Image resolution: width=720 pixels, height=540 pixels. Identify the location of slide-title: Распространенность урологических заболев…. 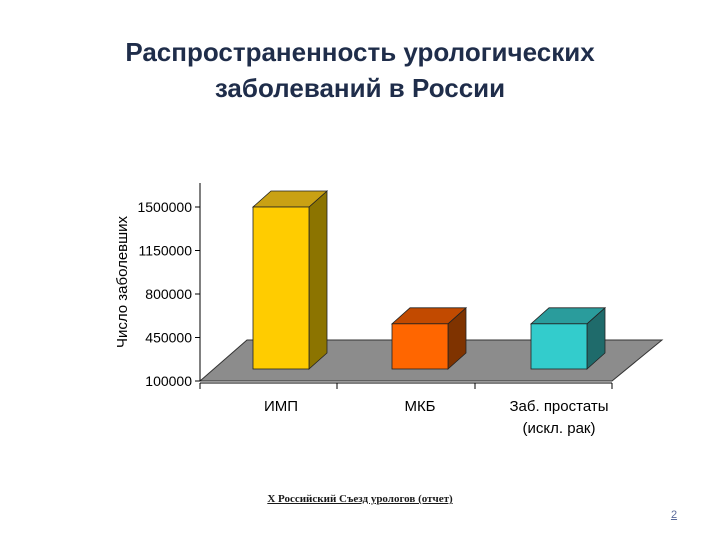
(360, 70).